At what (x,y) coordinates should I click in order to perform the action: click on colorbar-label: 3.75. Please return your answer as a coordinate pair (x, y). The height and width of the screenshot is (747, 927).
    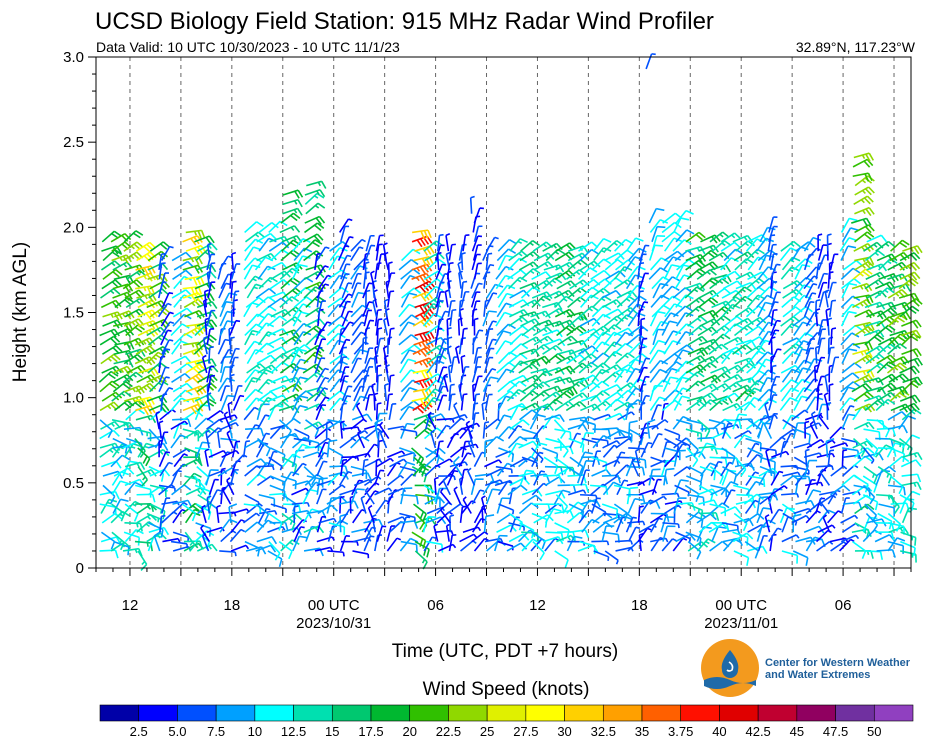
    Looking at the image, I should click on (680, 731).